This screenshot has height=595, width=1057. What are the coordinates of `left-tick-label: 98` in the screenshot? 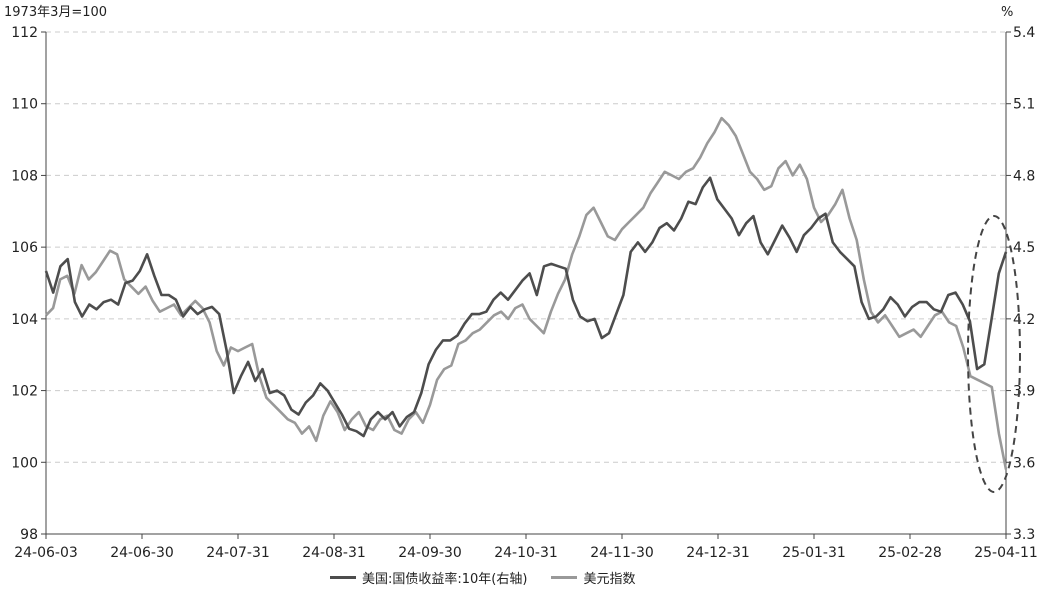 It's located at (29, 535).